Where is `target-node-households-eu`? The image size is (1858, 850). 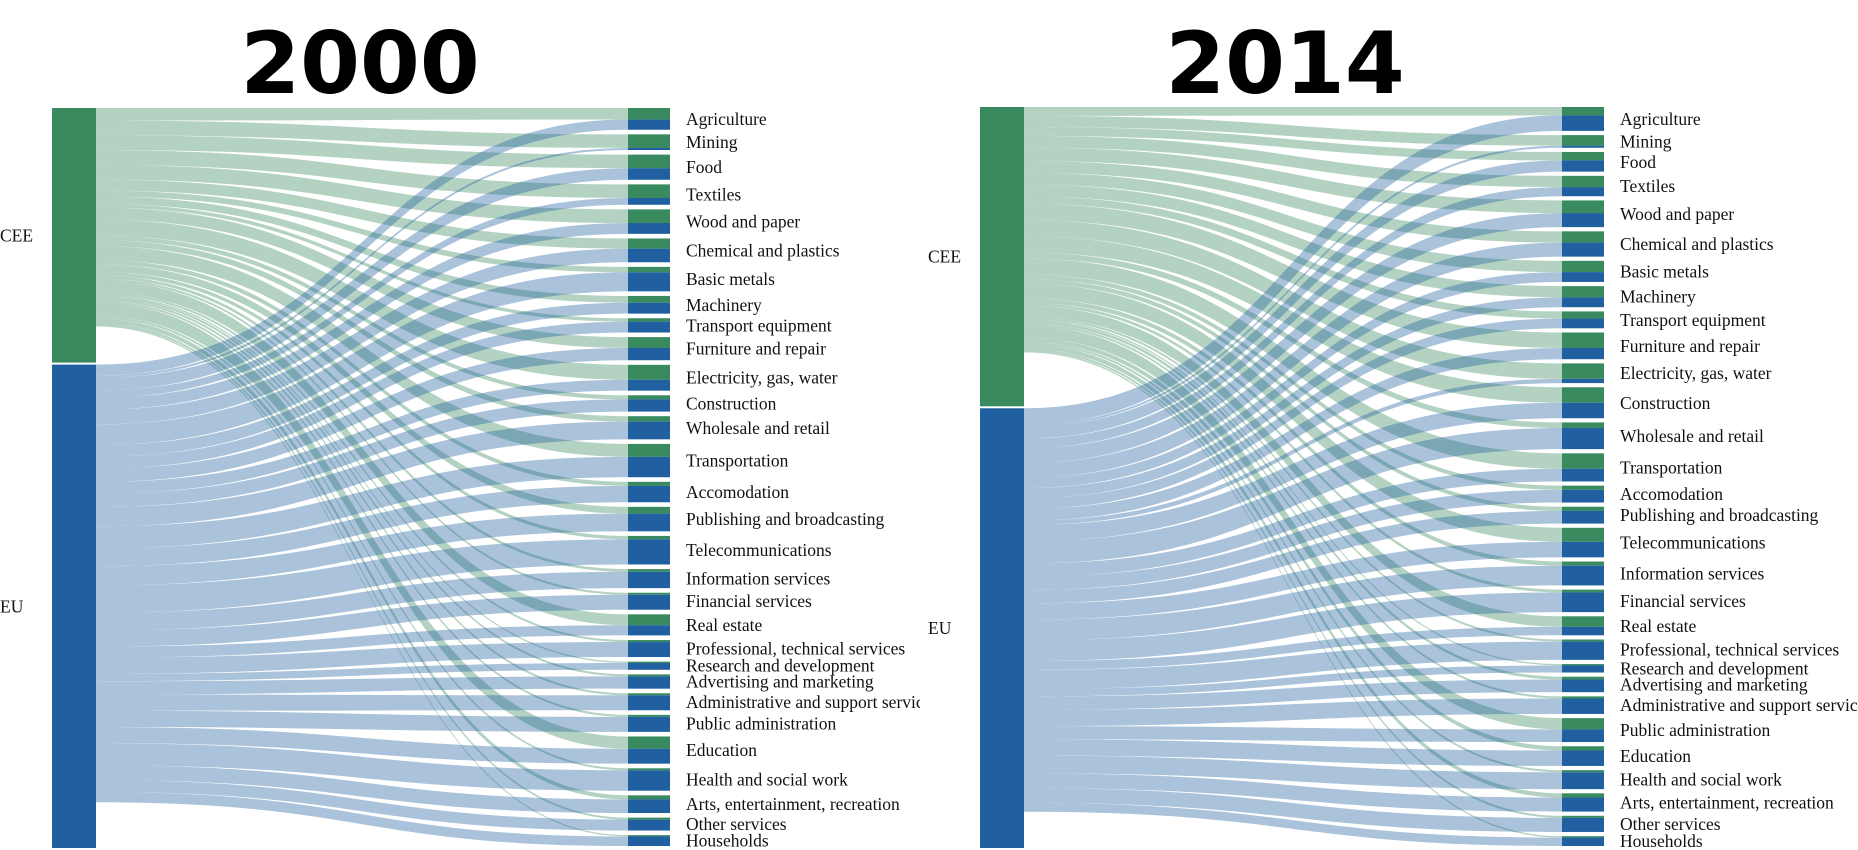 target-node-households-eu is located at coordinates (649, 841).